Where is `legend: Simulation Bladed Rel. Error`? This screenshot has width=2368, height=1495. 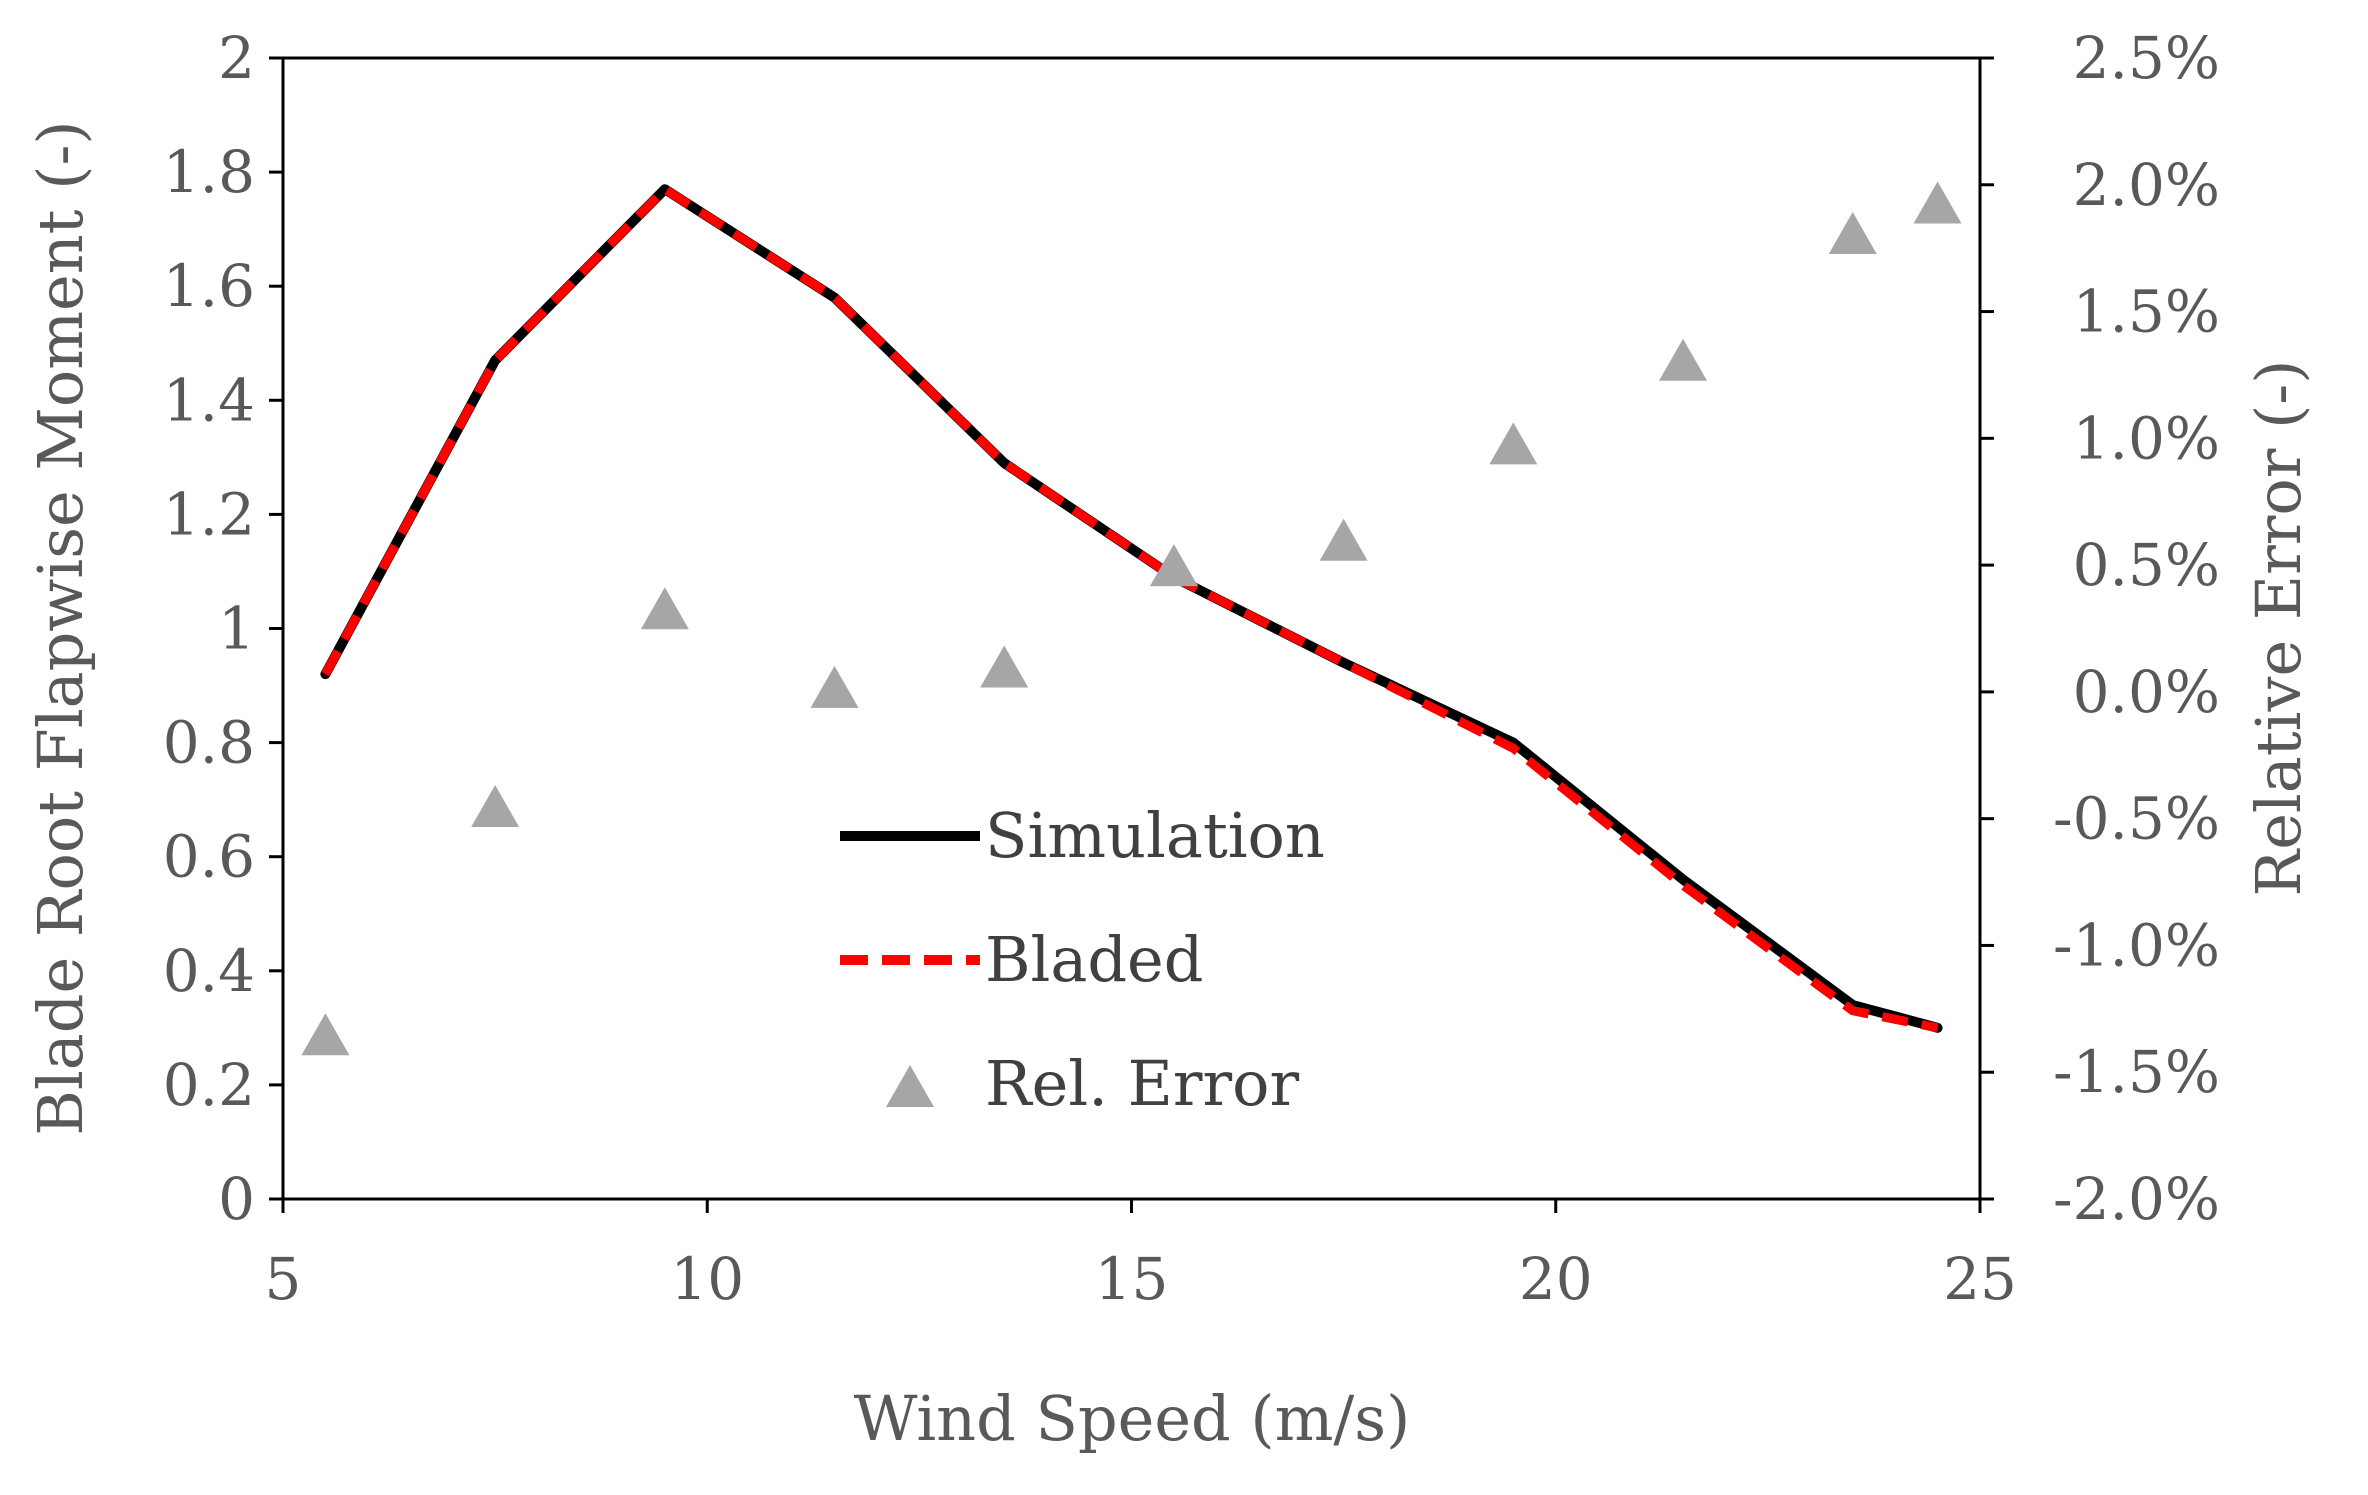 legend: Simulation Bladed Rel. Error is located at coordinates (1082, 959).